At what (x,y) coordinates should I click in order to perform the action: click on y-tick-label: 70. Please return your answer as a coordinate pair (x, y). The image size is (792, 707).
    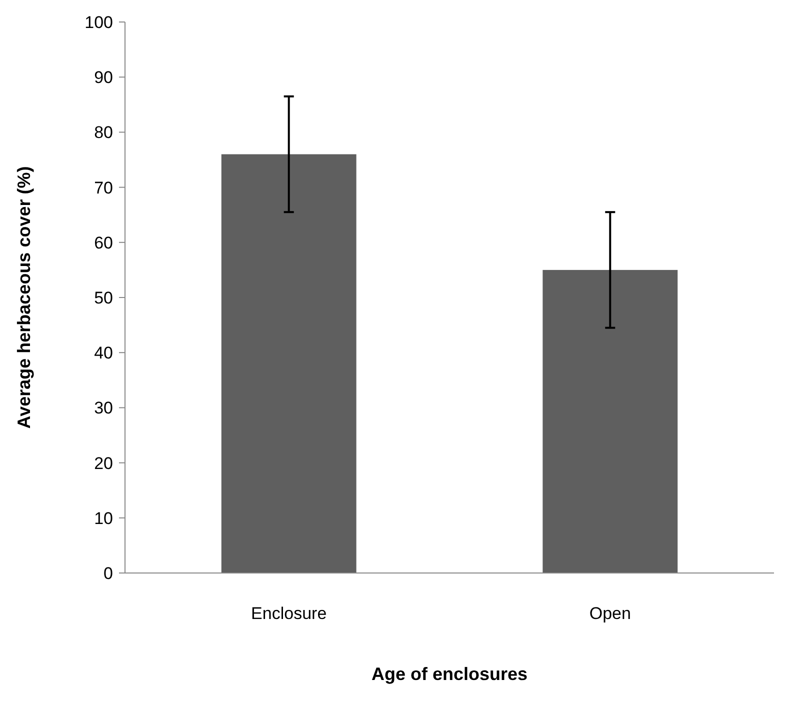
    Looking at the image, I should click on (103, 188).